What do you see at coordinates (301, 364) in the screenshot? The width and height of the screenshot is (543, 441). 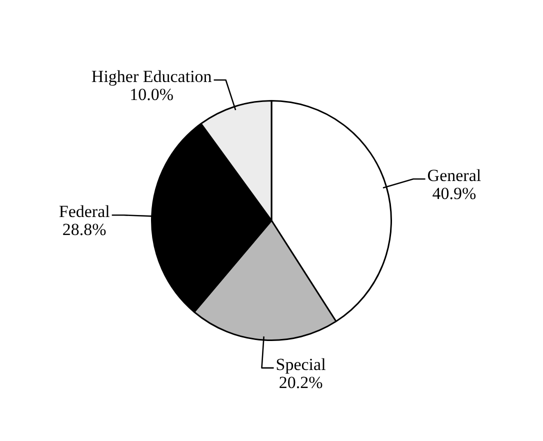 I see `slice-label: Special` at bounding box center [301, 364].